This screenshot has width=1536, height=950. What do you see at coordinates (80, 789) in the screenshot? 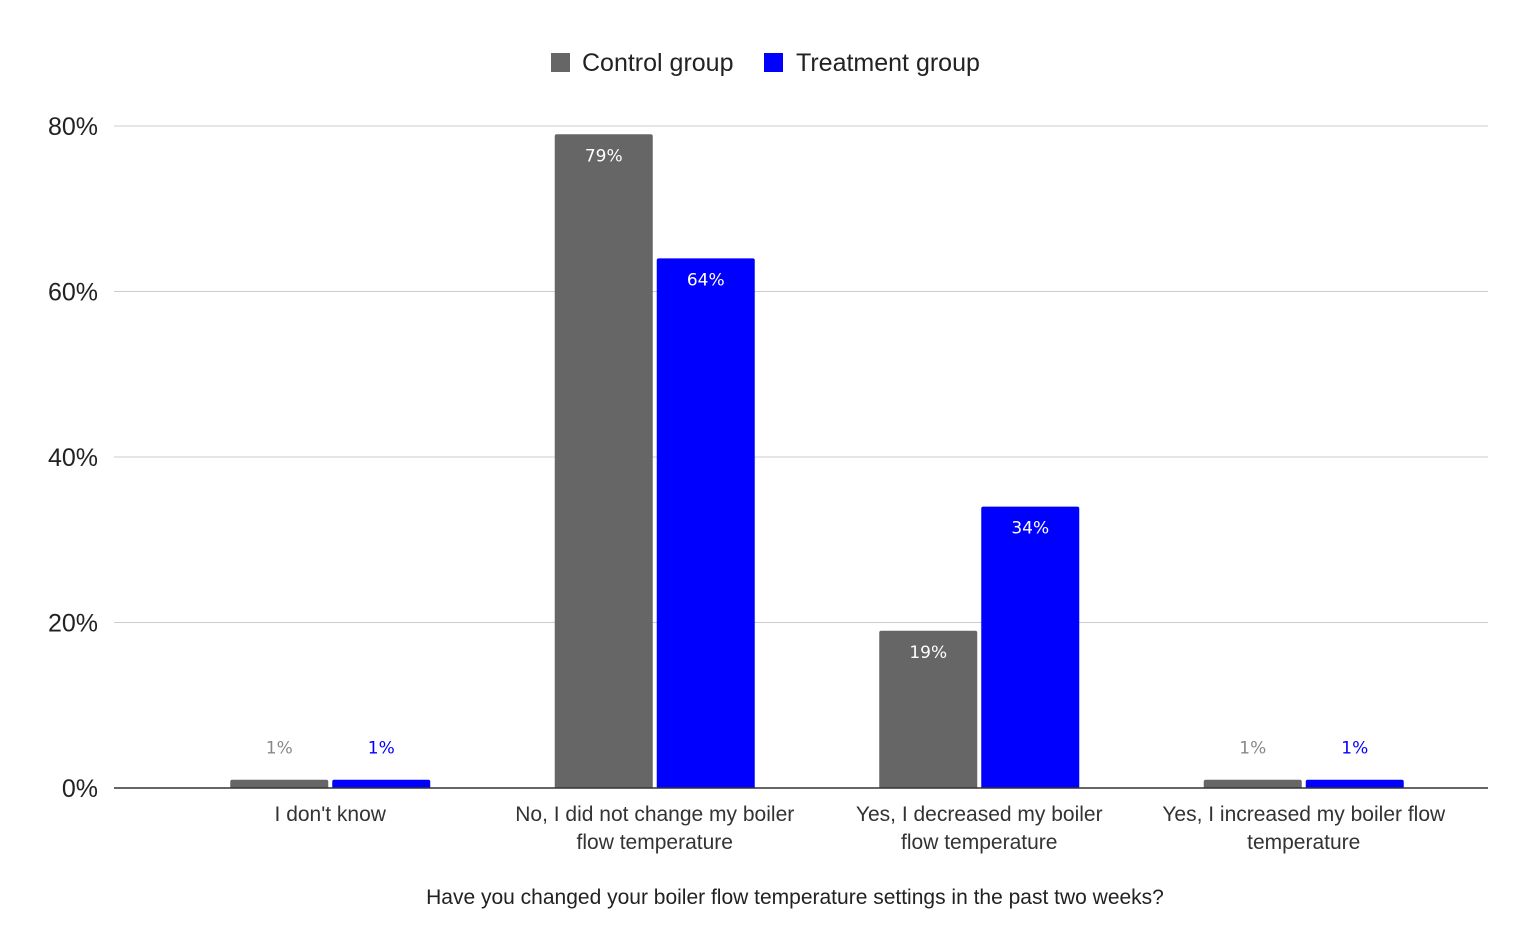
I see `y-tick-label: 0%` at bounding box center [80, 789].